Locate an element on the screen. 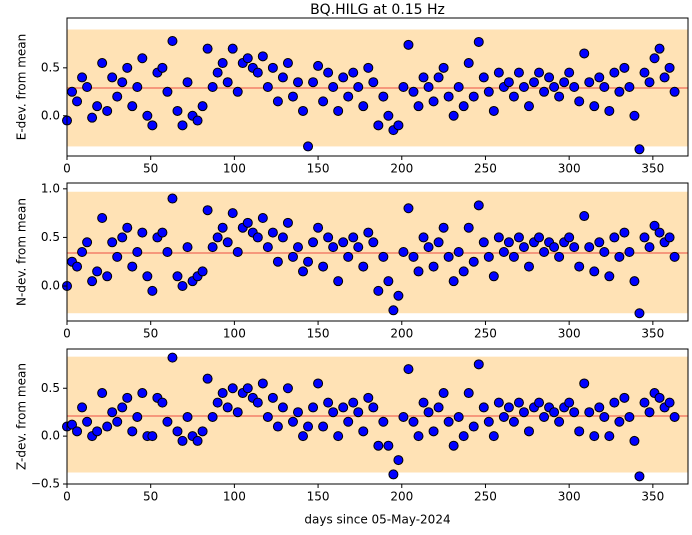  y-axis-label: E-dev. from mean is located at coordinates (22, 87).